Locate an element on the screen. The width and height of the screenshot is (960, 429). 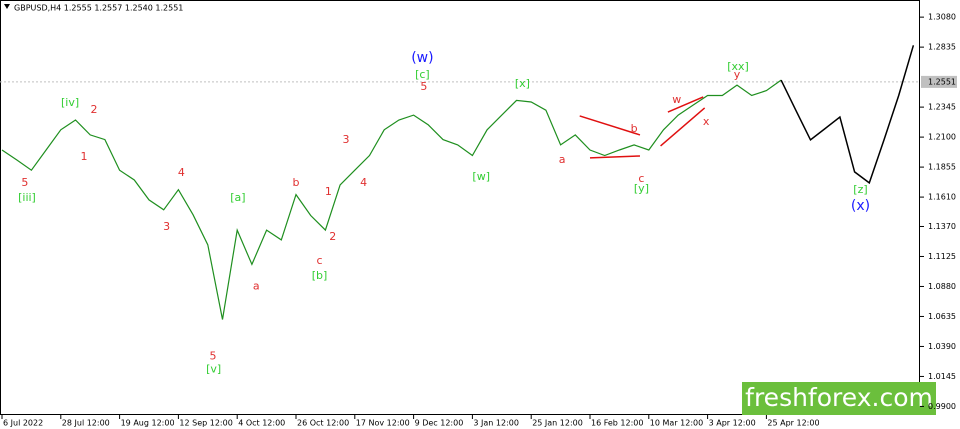
current-price-label: 1.2551 is located at coordinates (942, 81).